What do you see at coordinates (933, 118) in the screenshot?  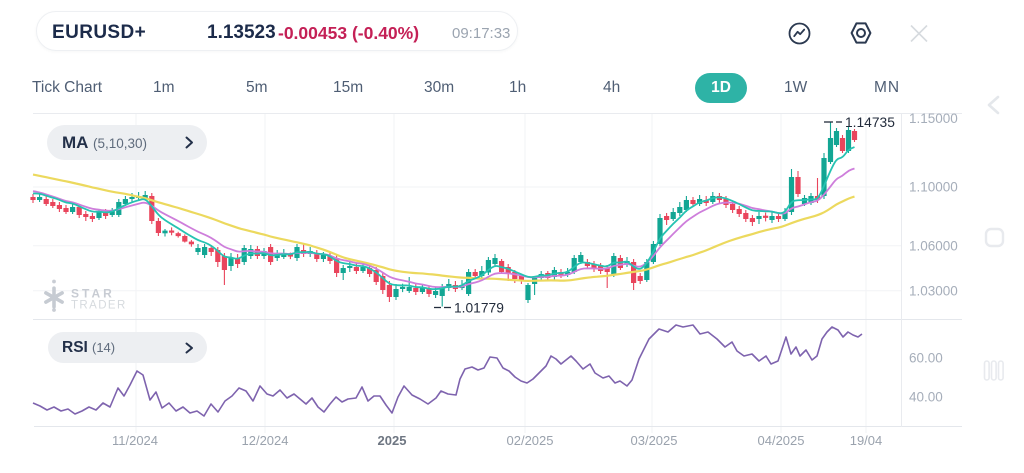 I see `svg-text: 1.15000` at bounding box center [933, 118].